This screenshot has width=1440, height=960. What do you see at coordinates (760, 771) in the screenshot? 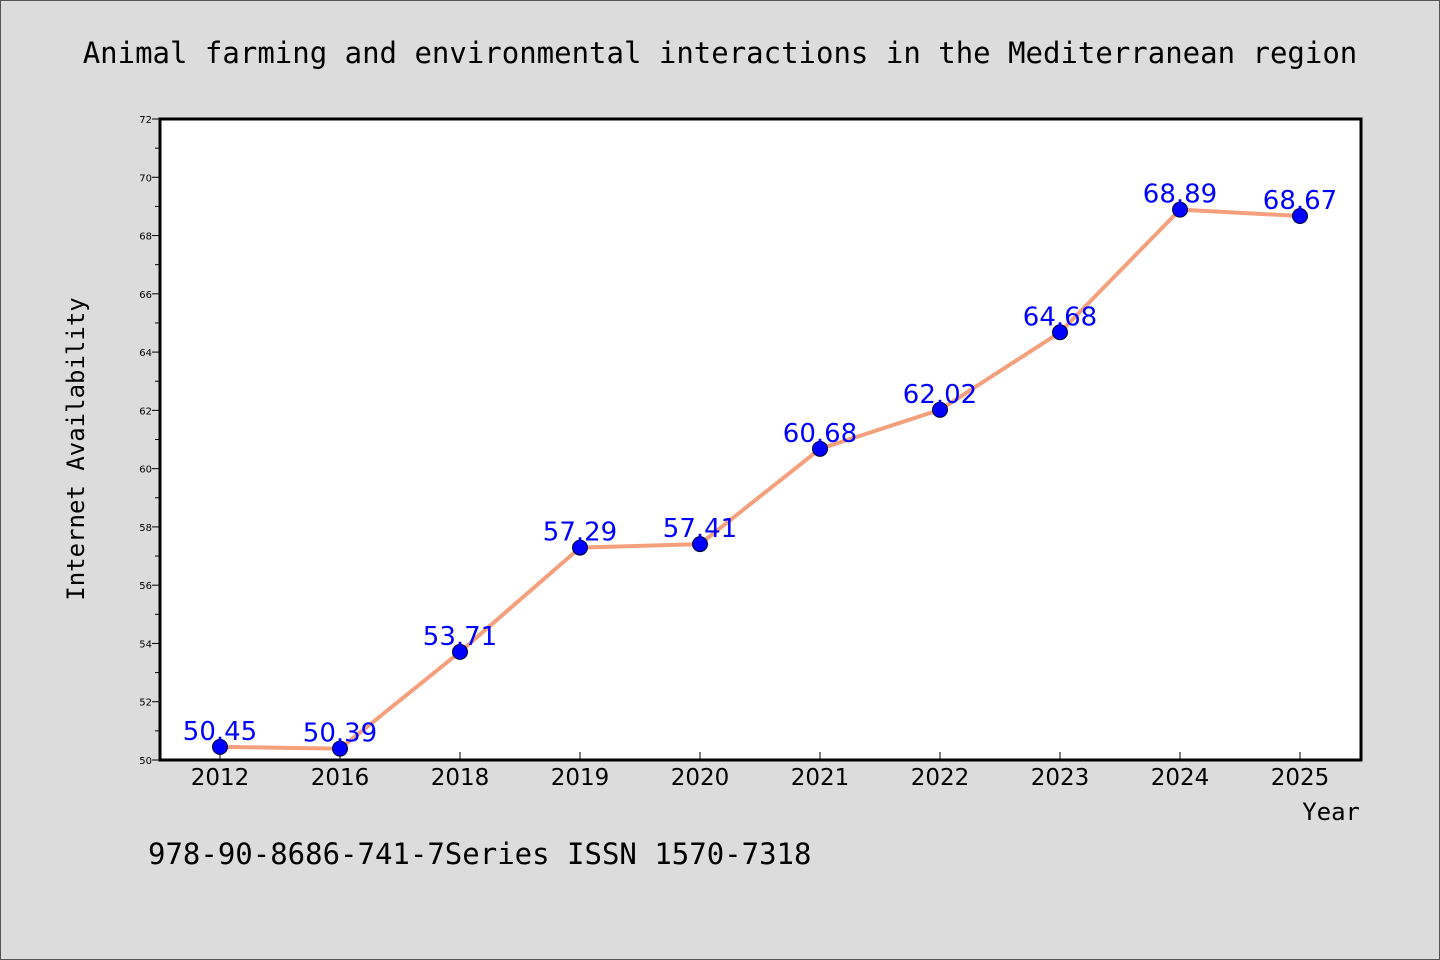
I see `x-axis: 2012 2016 2018 2019 2020 2021 2022 2023 2024 2025` at bounding box center [760, 771].